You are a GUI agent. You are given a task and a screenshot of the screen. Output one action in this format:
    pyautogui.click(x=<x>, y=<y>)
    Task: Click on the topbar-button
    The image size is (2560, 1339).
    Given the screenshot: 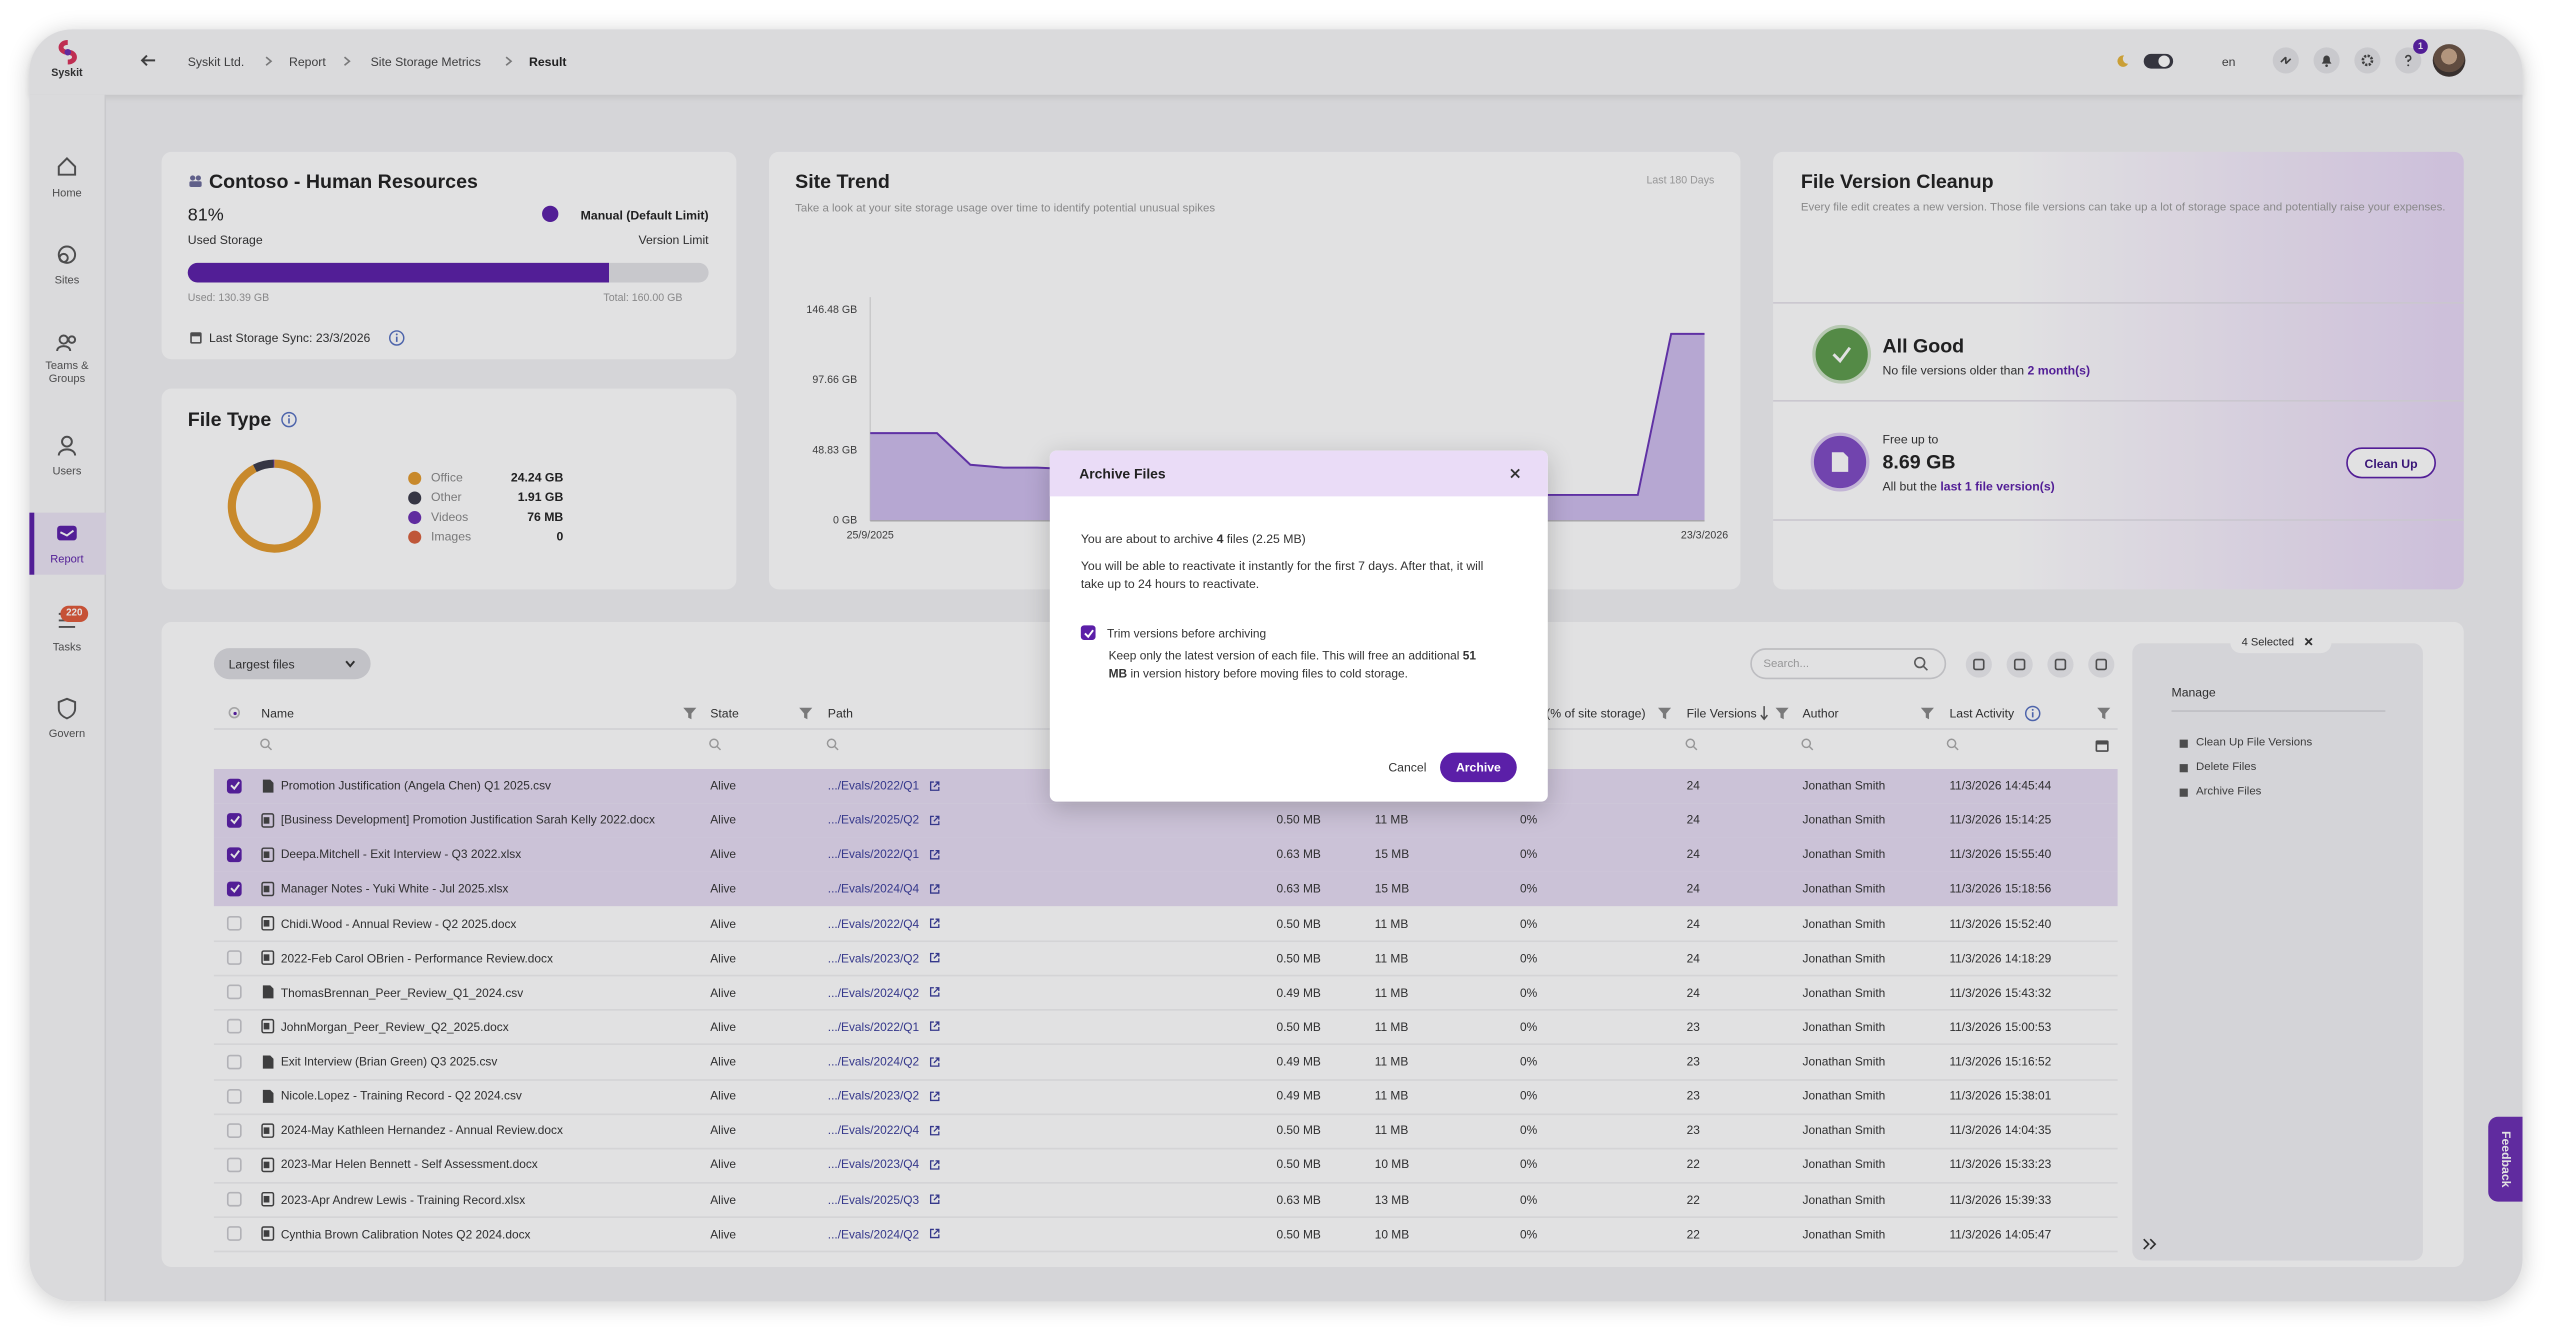 What is the action you would take?
    pyautogui.click(x=2367, y=60)
    